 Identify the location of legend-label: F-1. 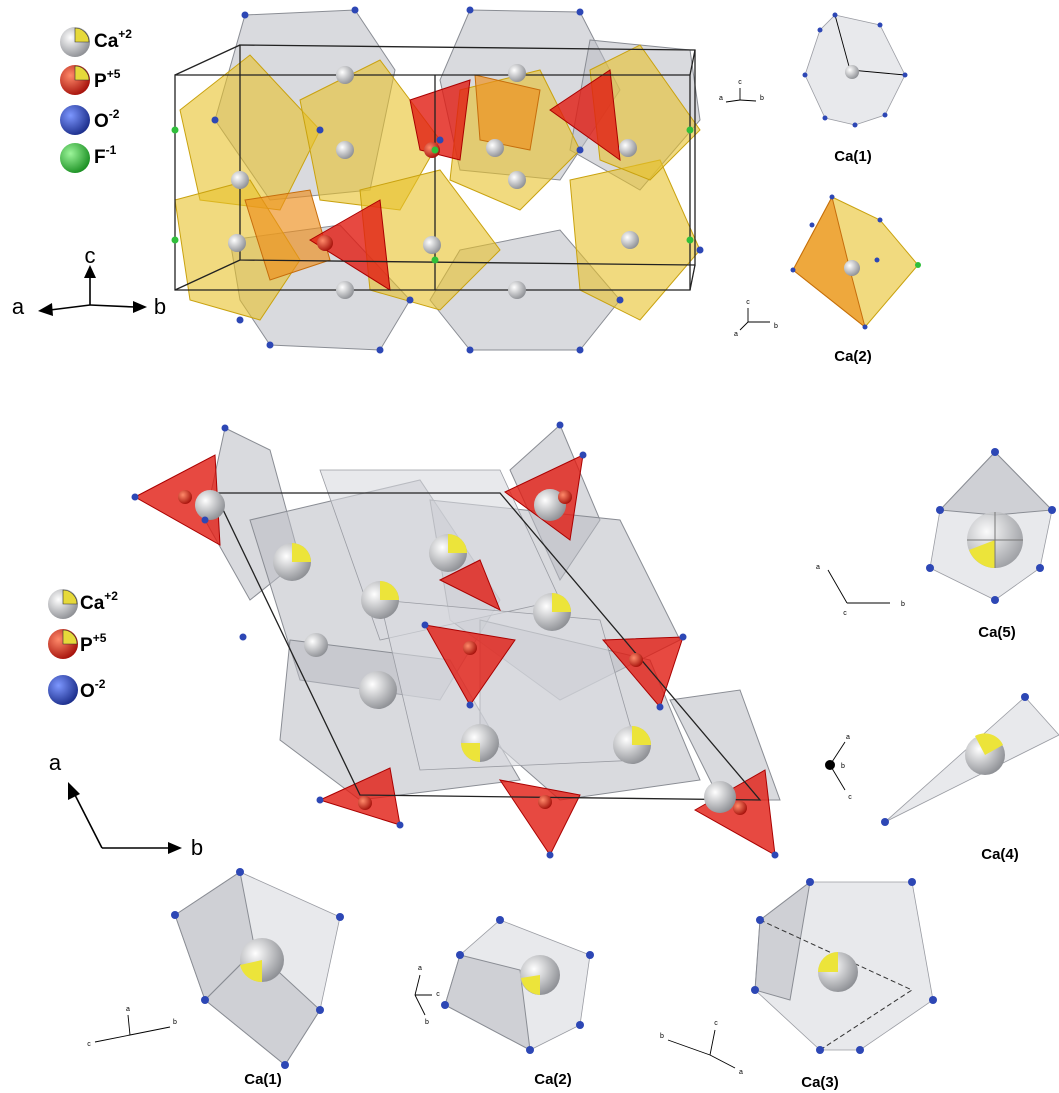
(105, 155).